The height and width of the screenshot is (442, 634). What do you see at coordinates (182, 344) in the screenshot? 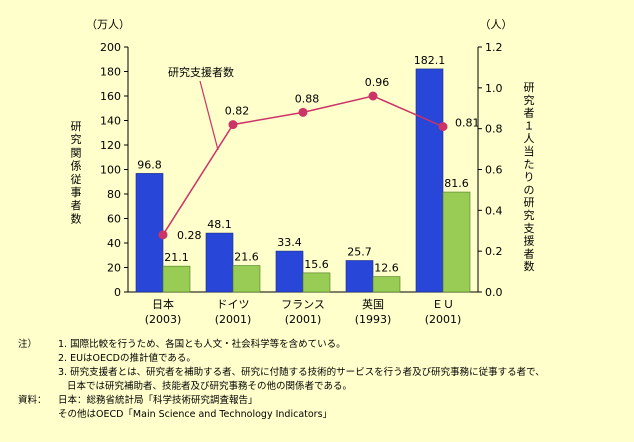
I see `note-line: 注） 1. 国際比較を行うため、各国とも人文・社会科学等を含めている。` at bounding box center [182, 344].